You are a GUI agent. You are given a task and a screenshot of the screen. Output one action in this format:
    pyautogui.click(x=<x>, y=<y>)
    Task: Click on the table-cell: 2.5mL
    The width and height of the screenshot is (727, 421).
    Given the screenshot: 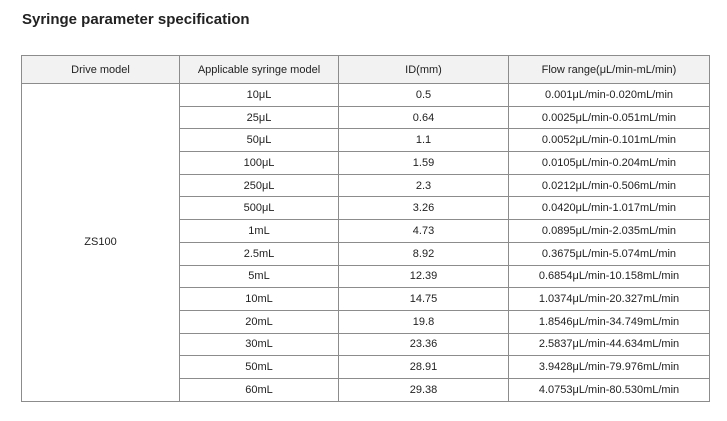 What is the action you would take?
    pyautogui.click(x=259, y=253)
    